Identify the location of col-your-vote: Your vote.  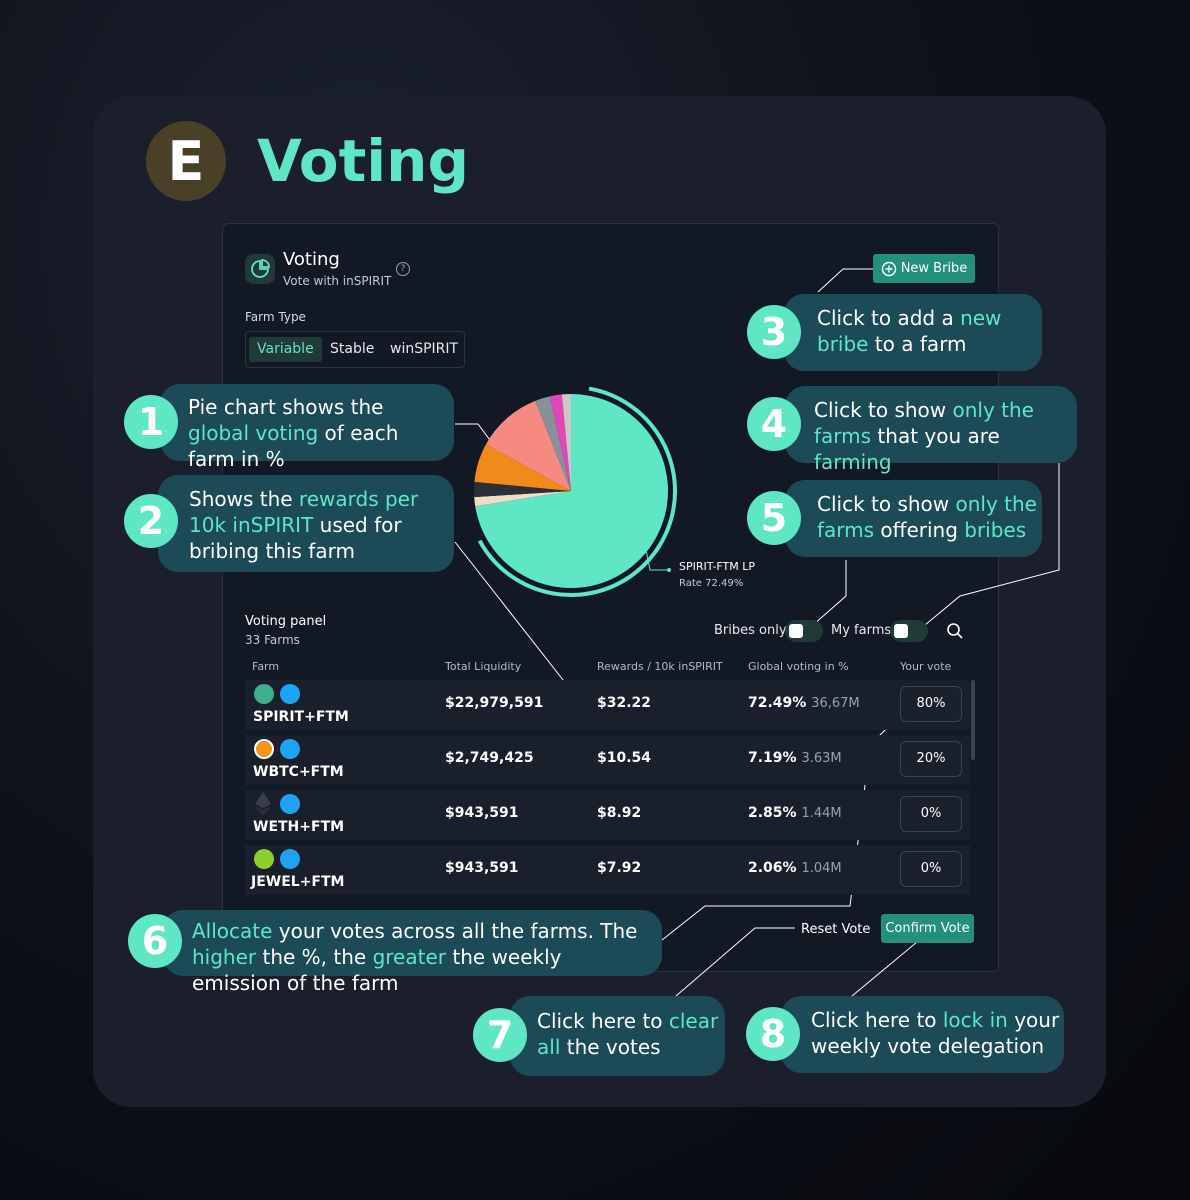
(926, 666).